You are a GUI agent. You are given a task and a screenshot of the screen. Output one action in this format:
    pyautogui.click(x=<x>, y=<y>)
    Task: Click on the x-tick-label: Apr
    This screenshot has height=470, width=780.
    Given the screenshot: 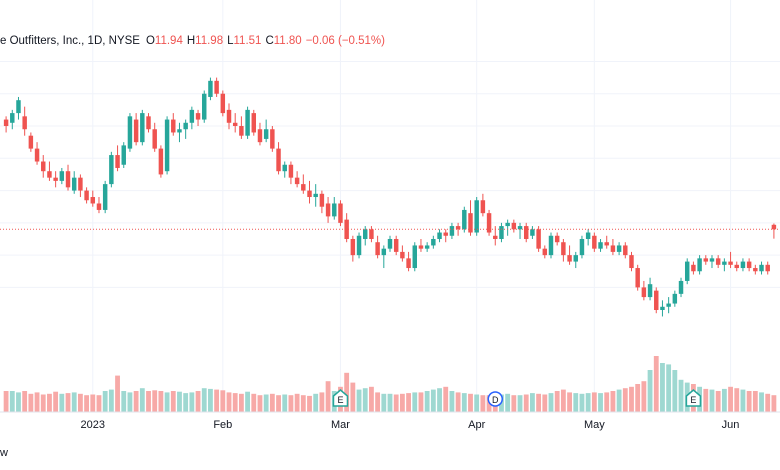 What is the action you would take?
    pyautogui.click(x=476, y=425)
    